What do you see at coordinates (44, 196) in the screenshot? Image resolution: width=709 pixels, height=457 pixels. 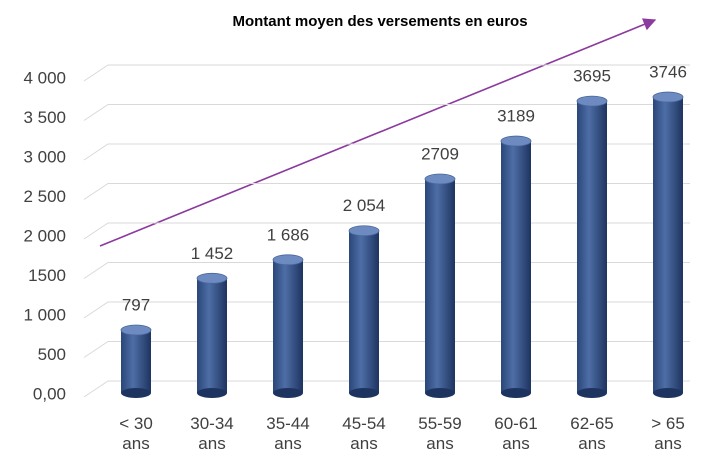 I see `y-tick-label: 2 500` at bounding box center [44, 196].